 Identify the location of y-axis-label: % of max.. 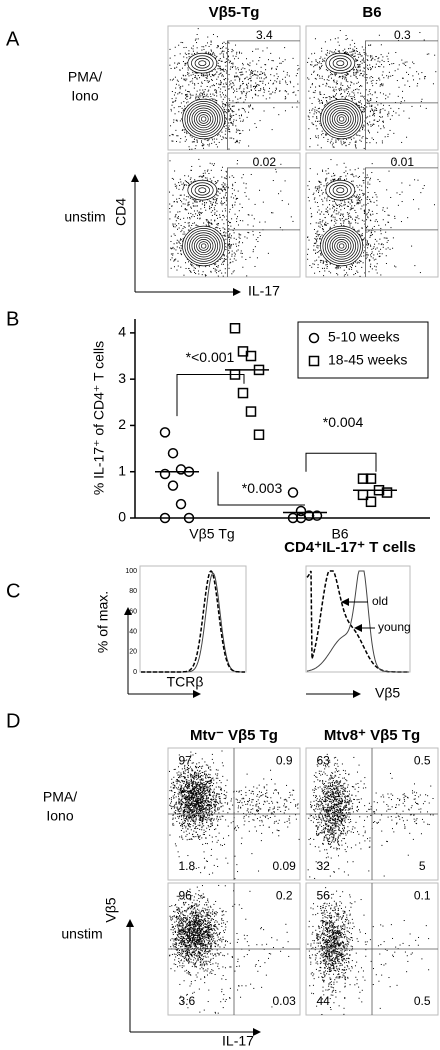
(103, 622).